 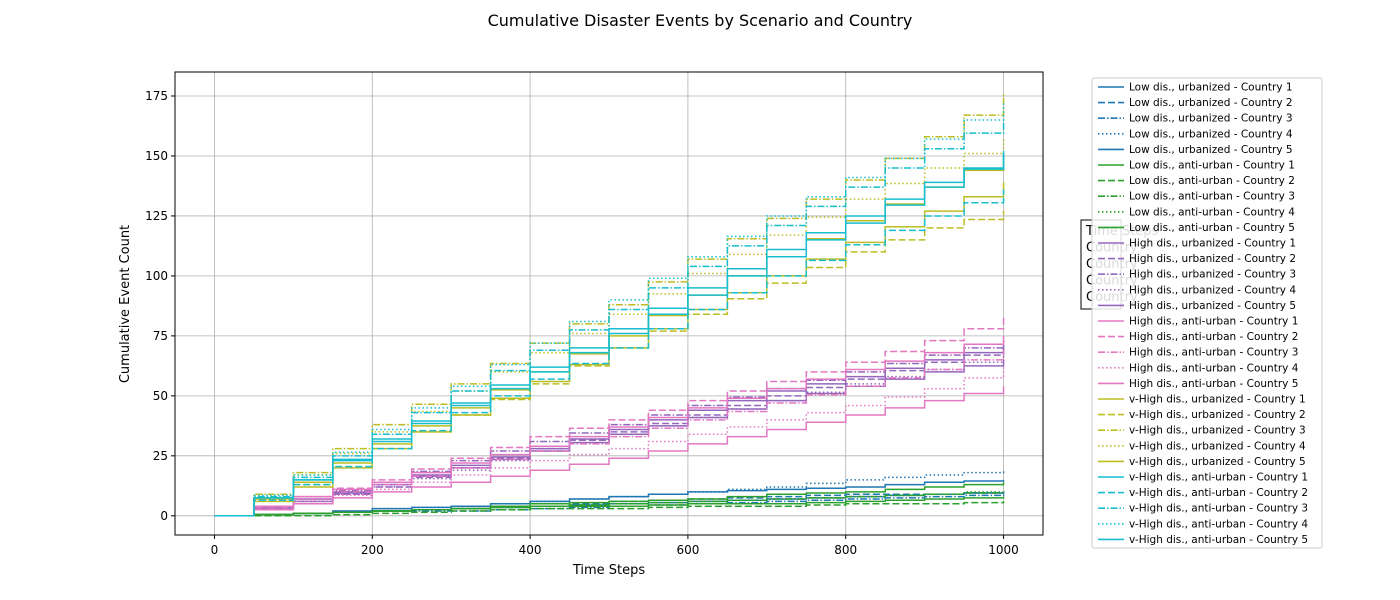 I want to click on legend-item: v-High dis., urbanized - Country 4, so click(x=1202, y=446).